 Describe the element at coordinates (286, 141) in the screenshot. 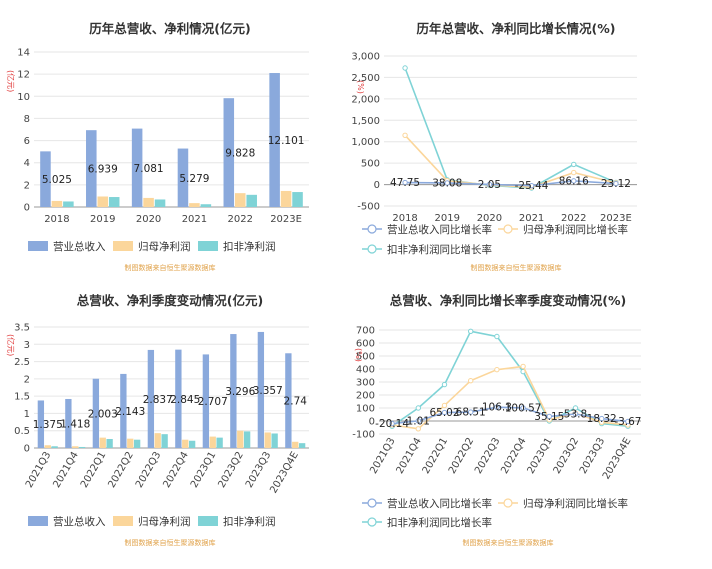

I see `data-label: 12.101` at that location.